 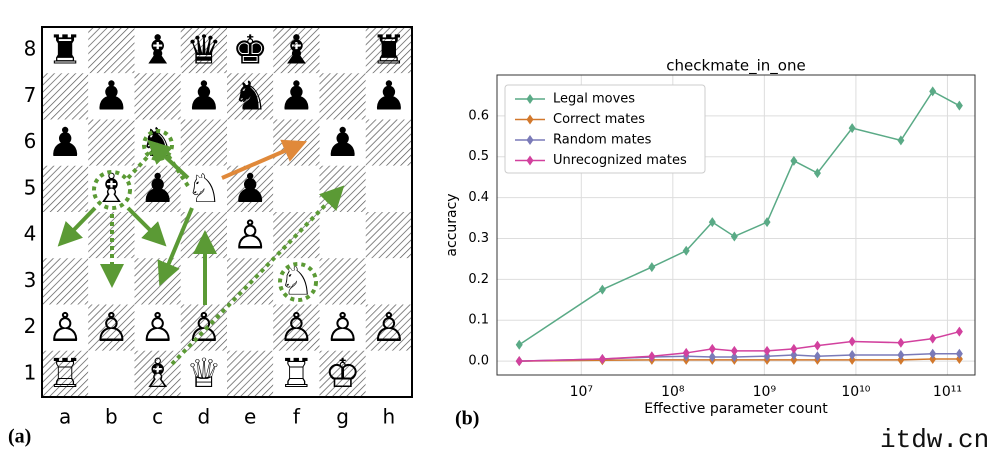 I want to click on chess-piece: ♕, so click(x=204, y=374).